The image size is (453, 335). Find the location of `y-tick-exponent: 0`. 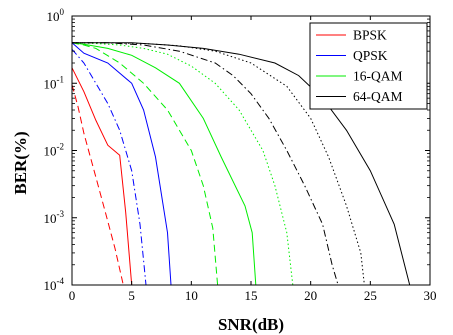

y-tick-exponent: 0 is located at coordinates (62, 12).